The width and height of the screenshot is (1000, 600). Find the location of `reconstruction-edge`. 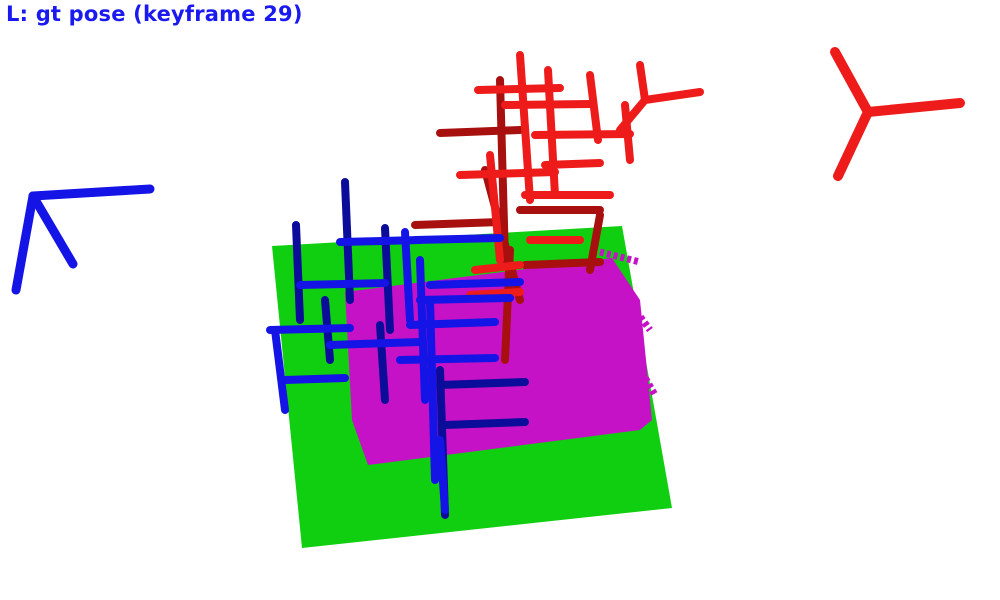

reconstruction-edge is located at coordinates (629, 322).